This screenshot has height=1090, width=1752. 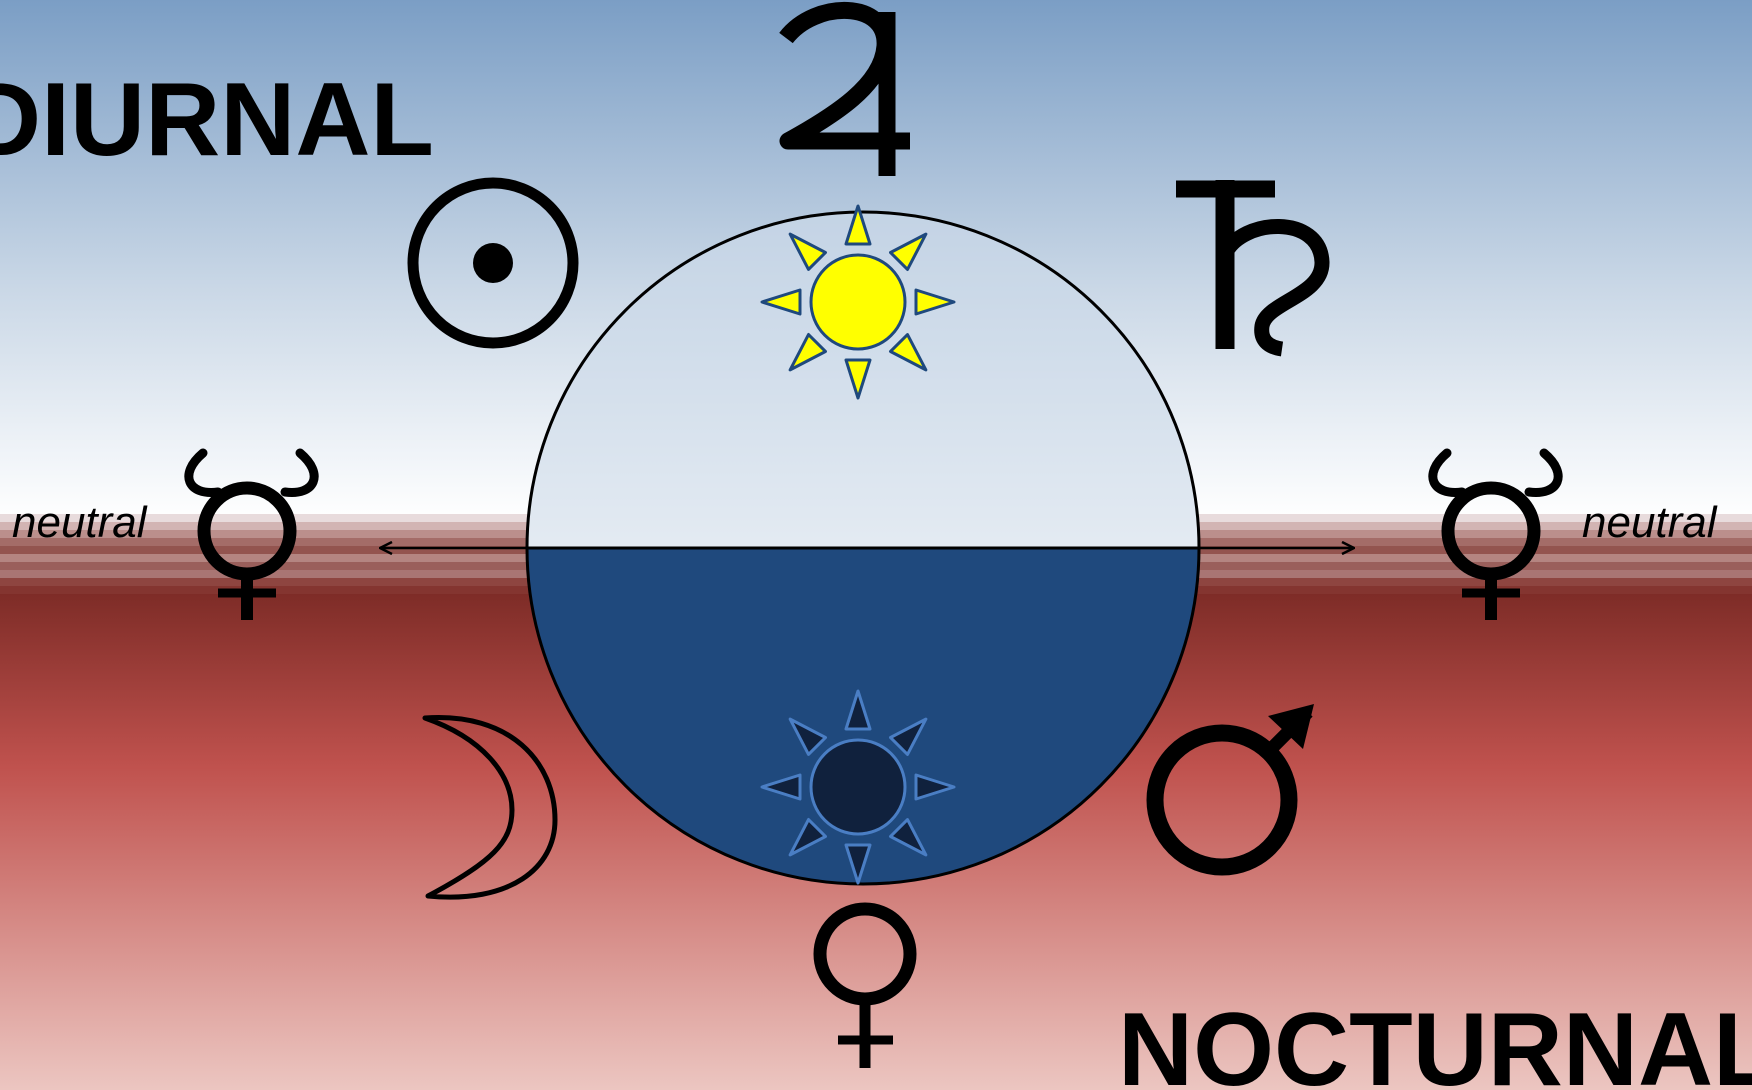 I want to click on mercury-symbol-right-icon, so click(x=1495, y=534).